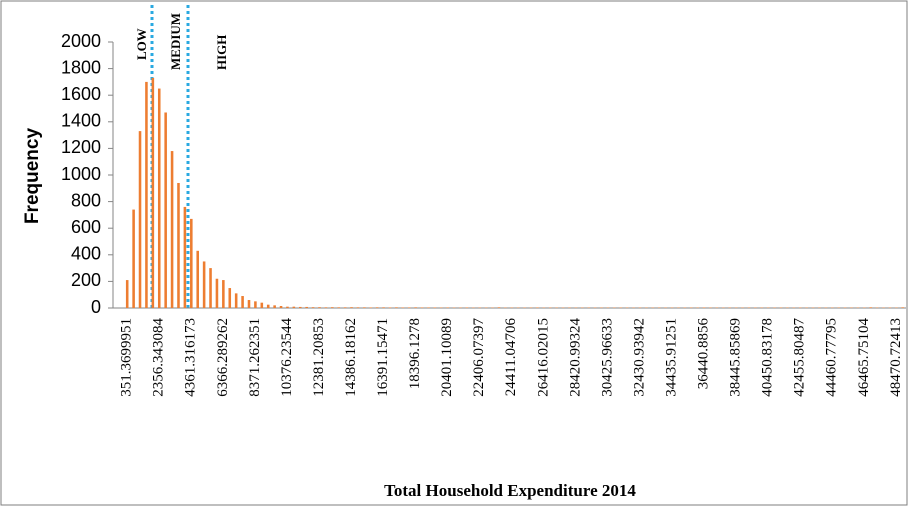 This screenshot has width=908, height=506. What do you see at coordinates (768, 357) in the screenshot?
I see `x-tick-label: 40450.83178` at bounding box center [768, 357].